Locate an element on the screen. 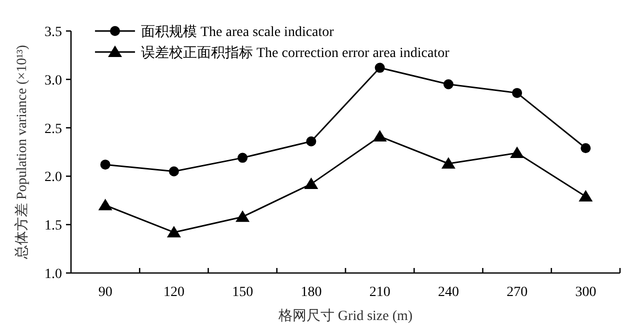 The height and width of the screenshot is (335, 643). x-axis-title: 格网尺寸 Grid size (m) is located at coordinates (345, 316).